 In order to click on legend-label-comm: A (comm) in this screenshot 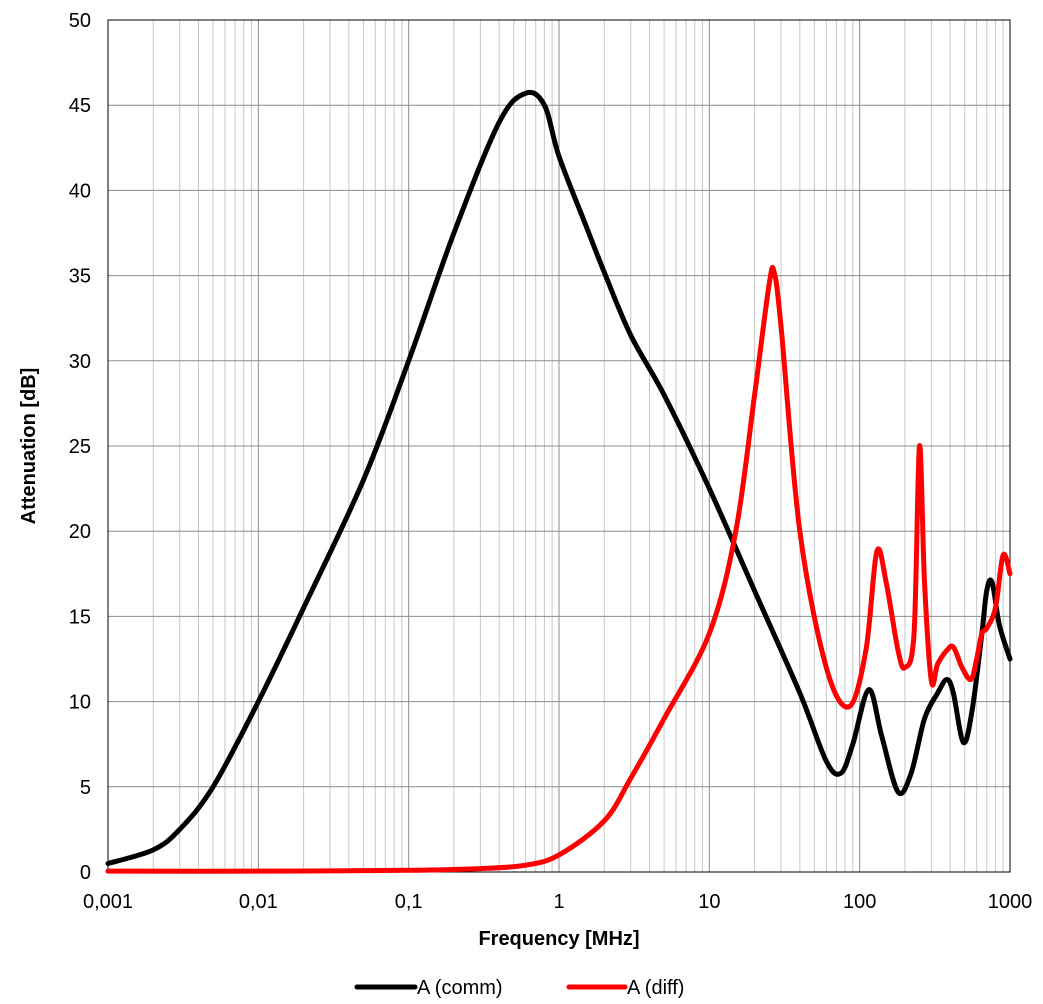, I will do `click(460, 988)`.